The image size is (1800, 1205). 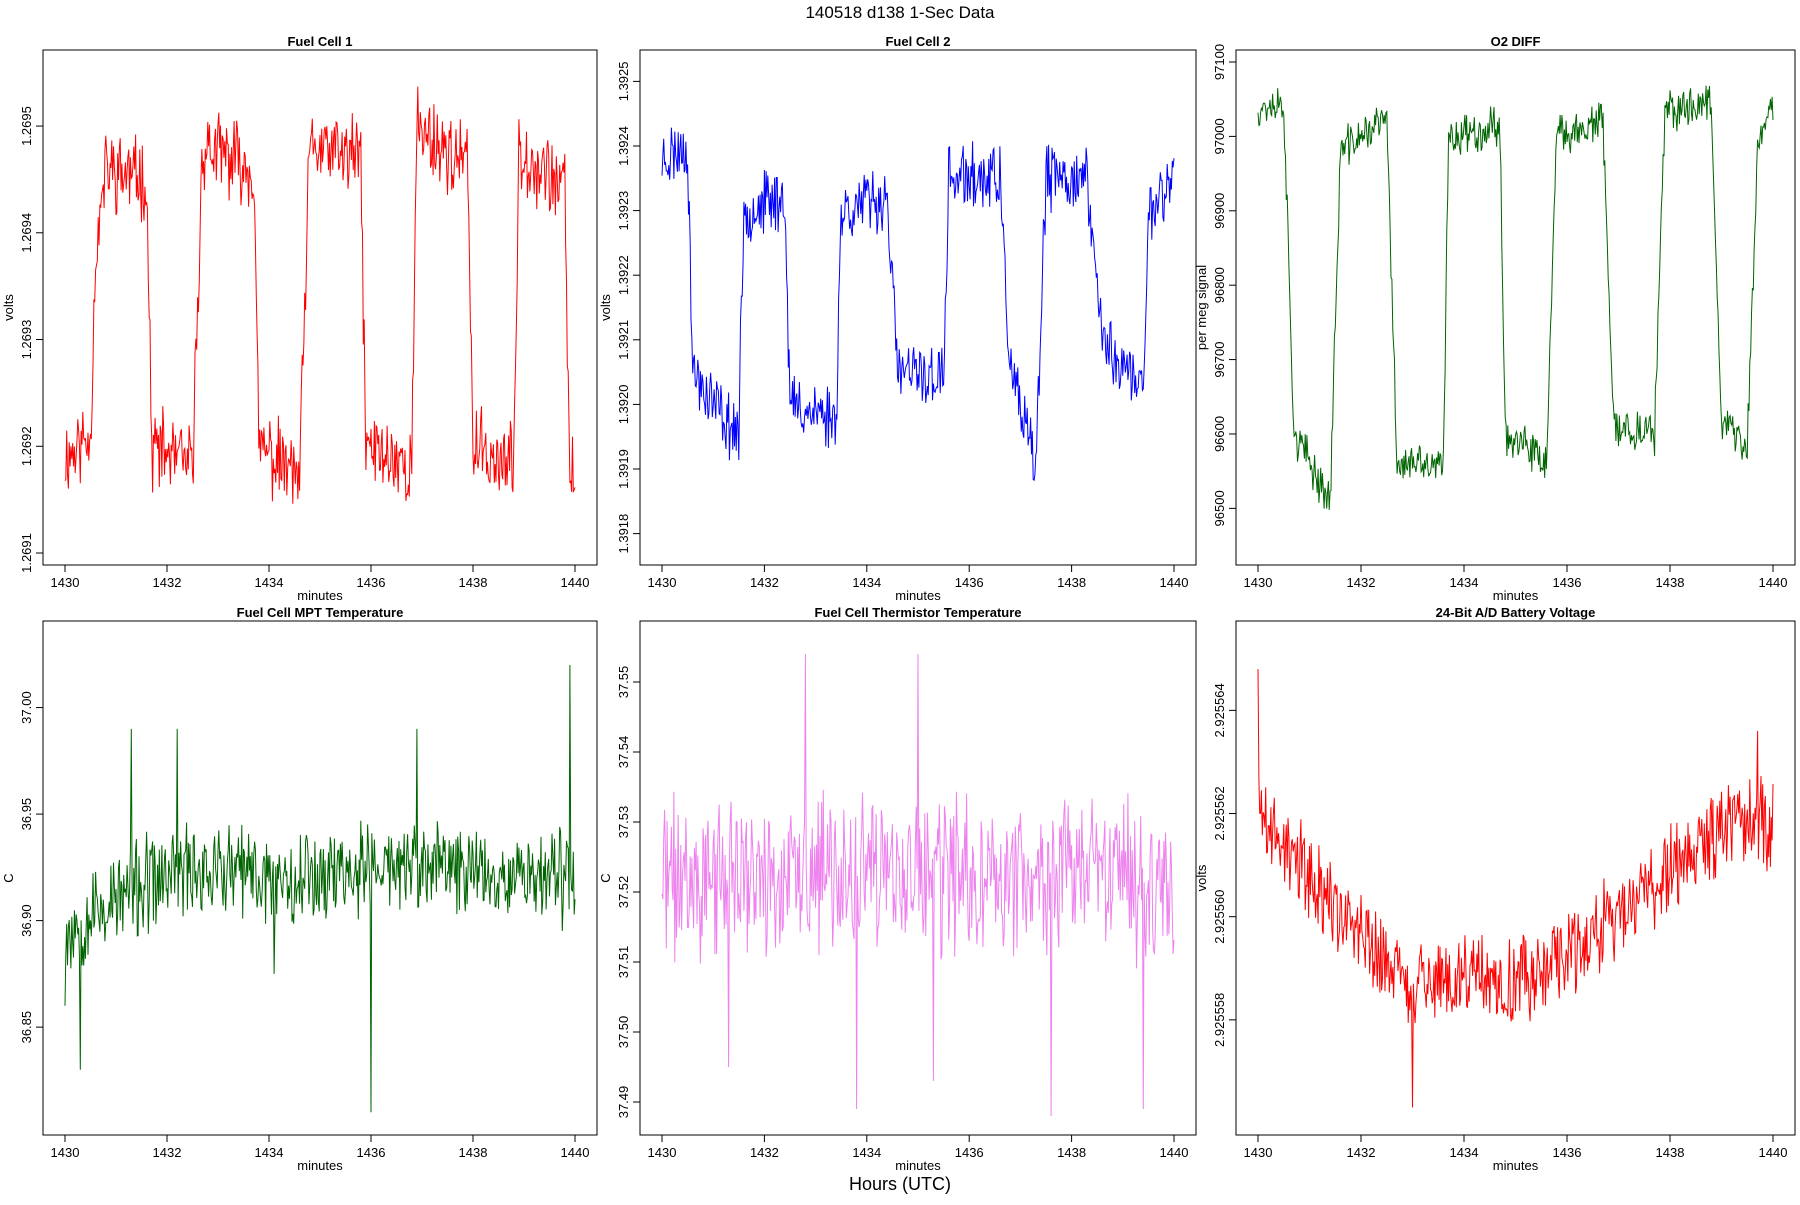 What do you see at coordinates (900, 1184) in the screenshot?
I see `figure-xlabel: Hours (UTC)` at bounding box center [900, 1184].